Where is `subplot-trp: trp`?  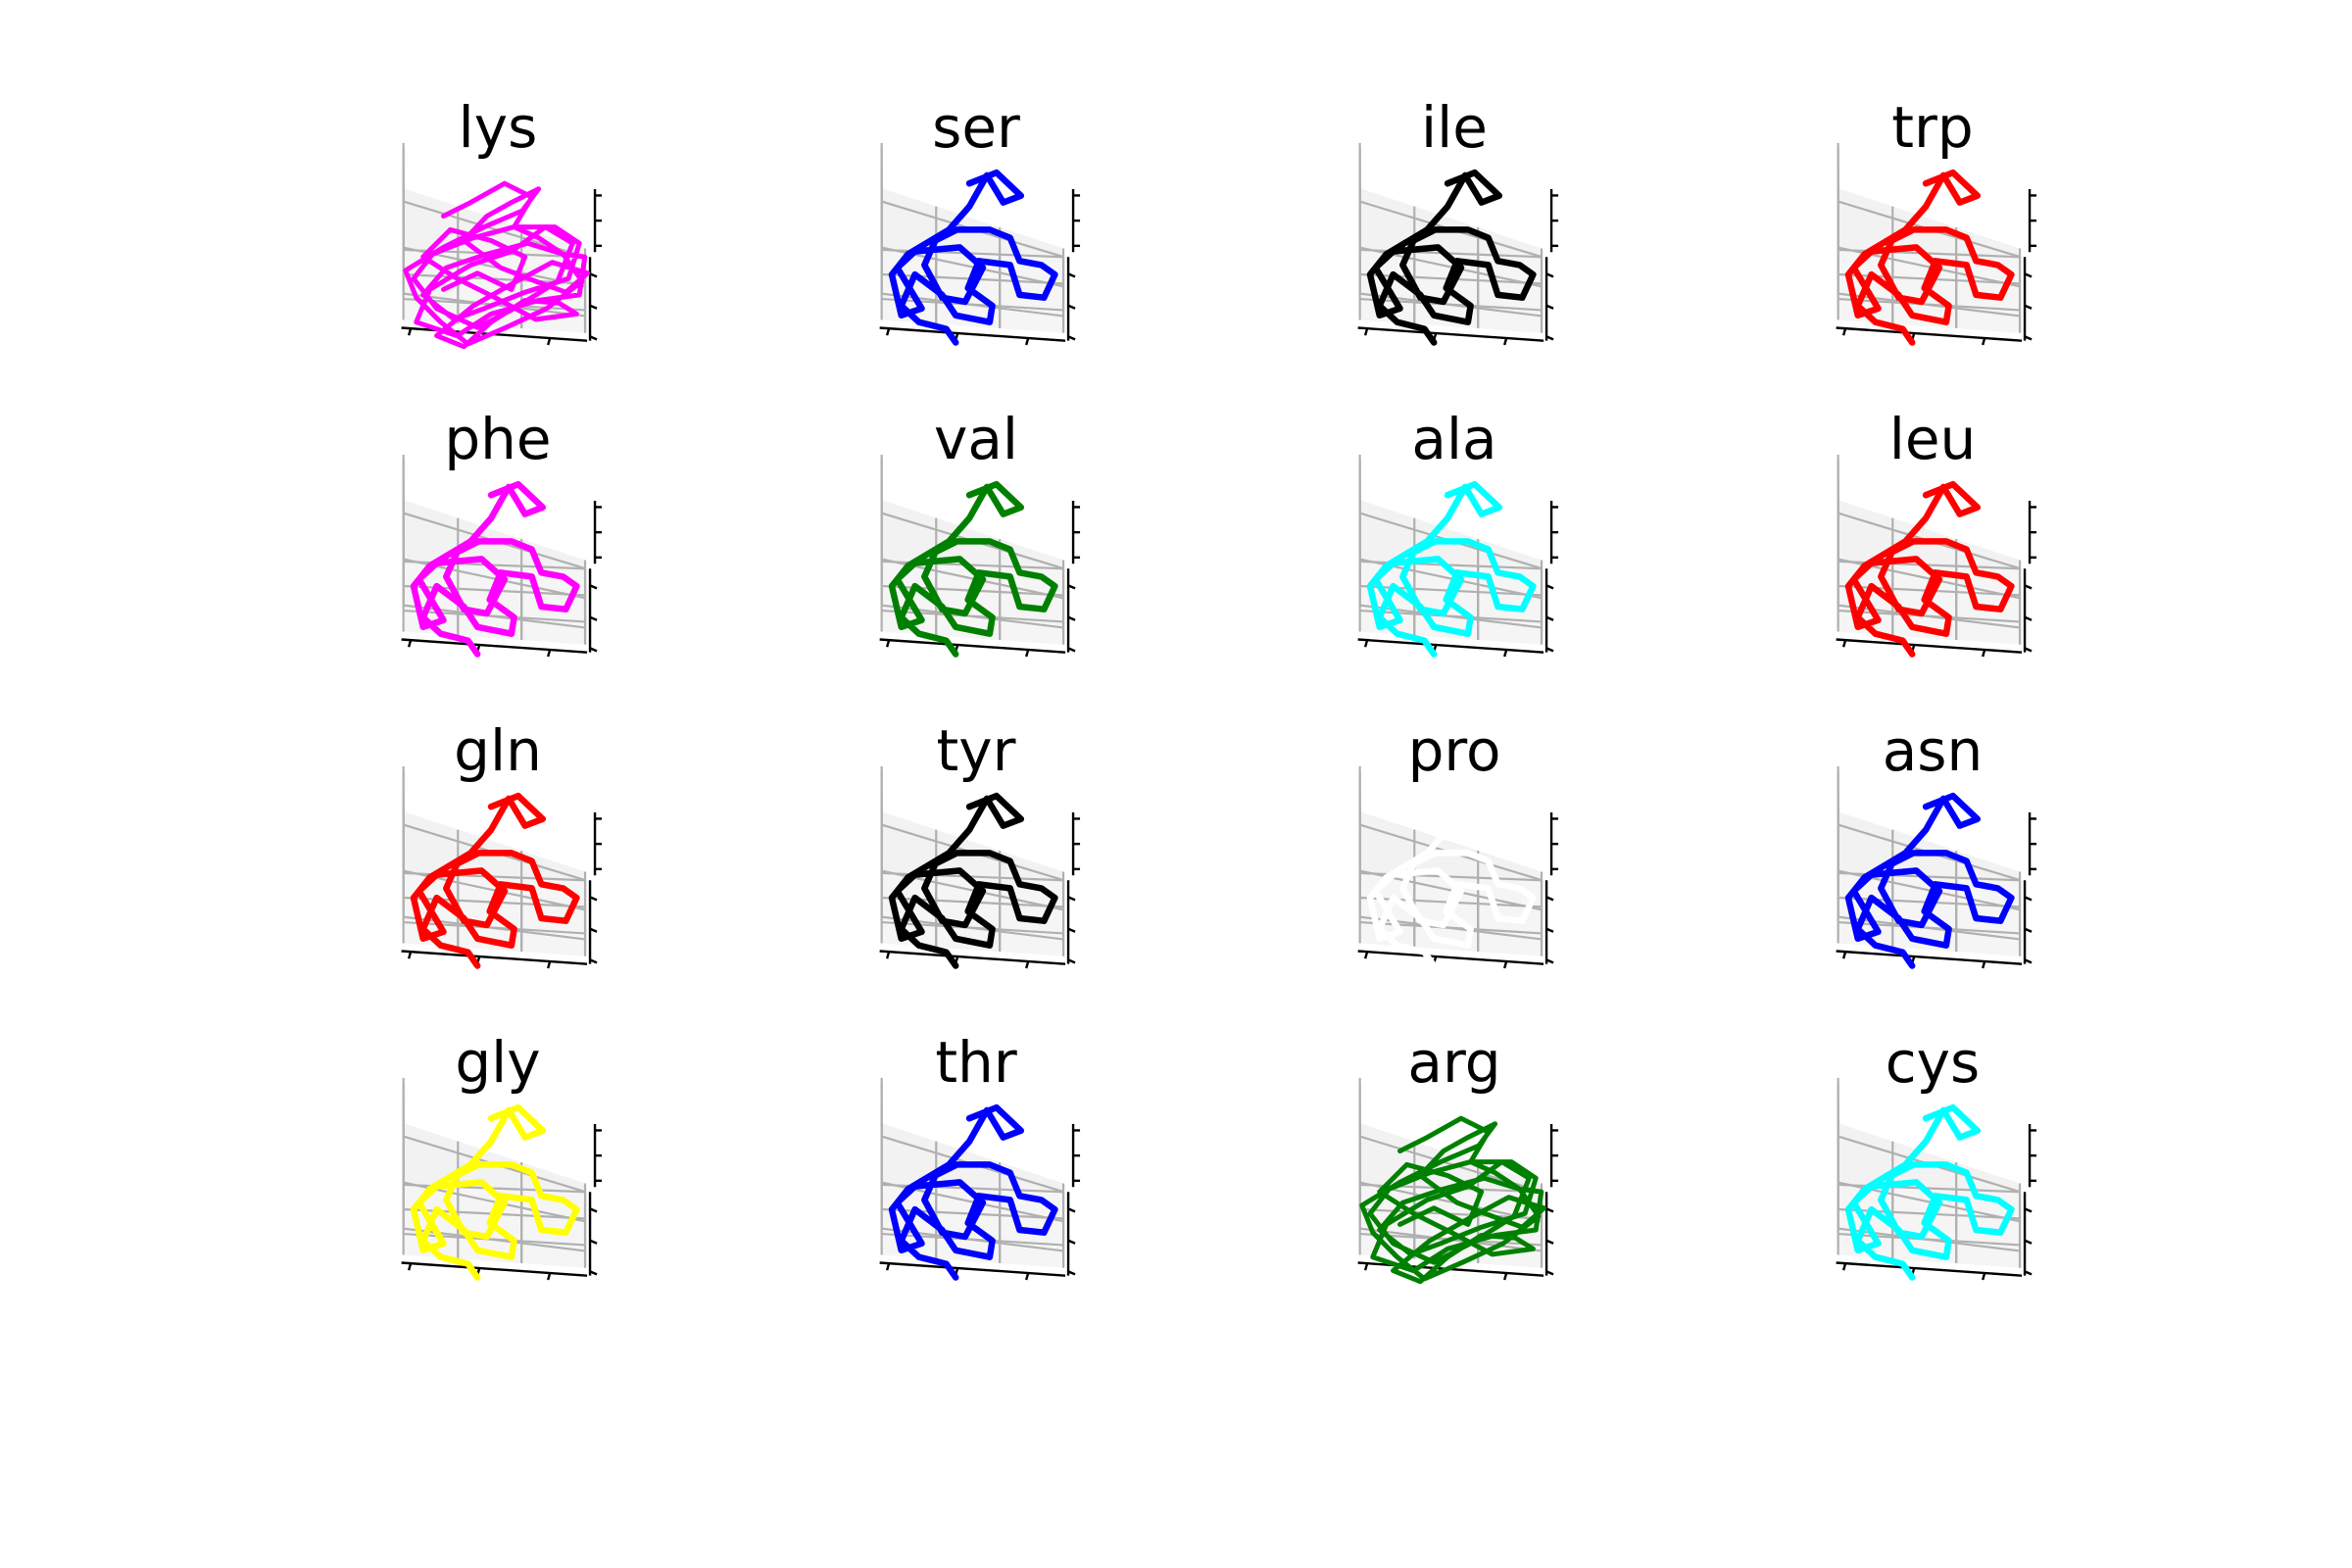
subplot-trp: trp is located at coordinates (1936, 219).